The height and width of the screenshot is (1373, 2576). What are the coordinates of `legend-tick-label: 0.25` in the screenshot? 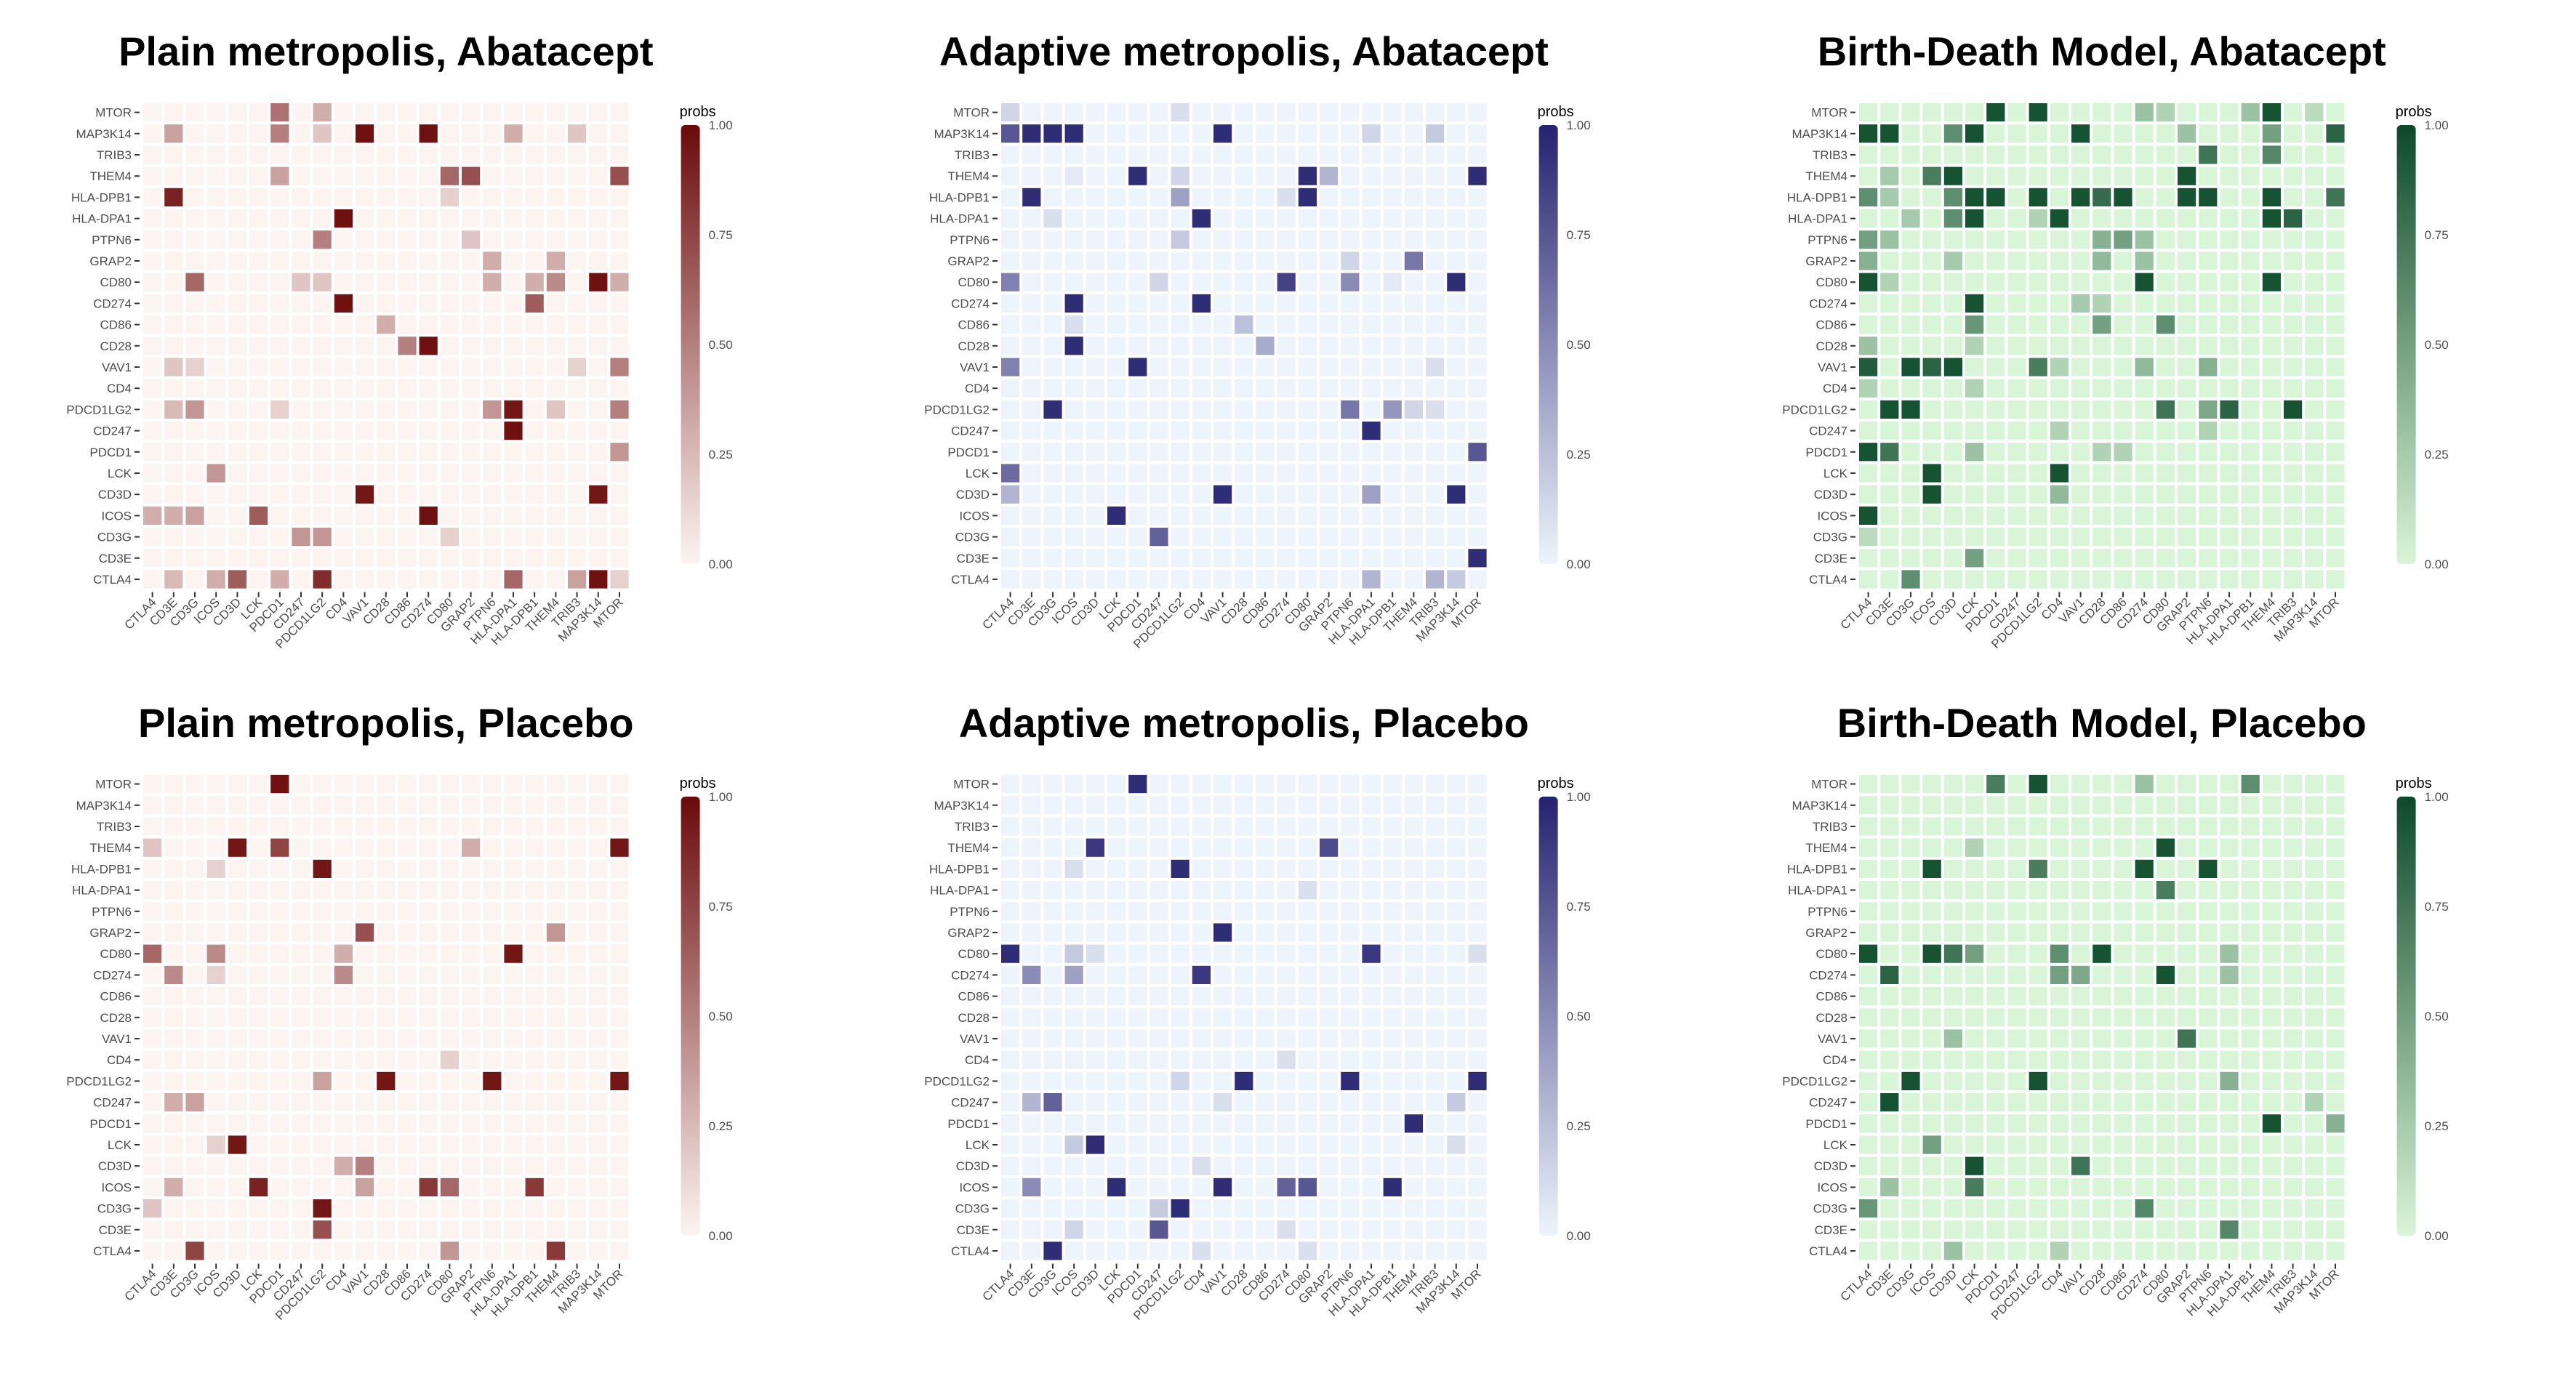 It's located at (1579, 455).